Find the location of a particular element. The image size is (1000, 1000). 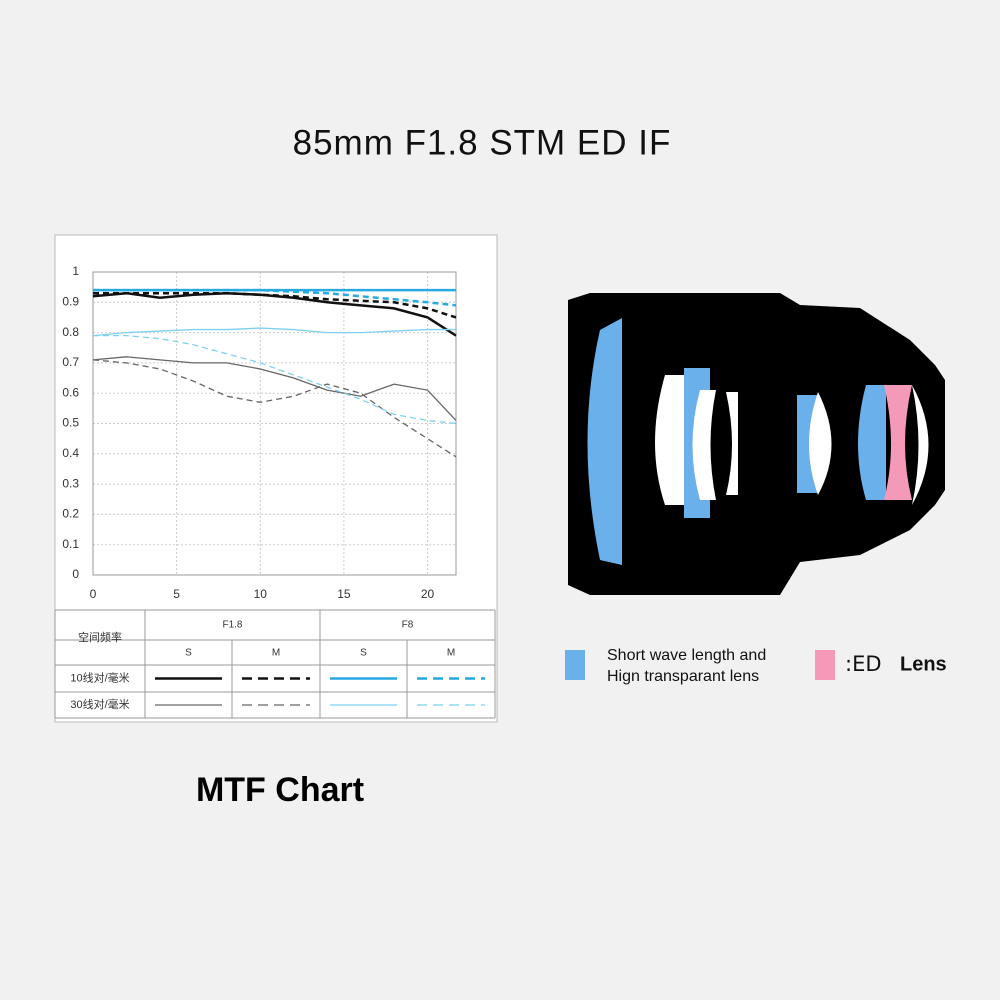

y-tick-label: 0.4 is located at coordinates (70, 453).